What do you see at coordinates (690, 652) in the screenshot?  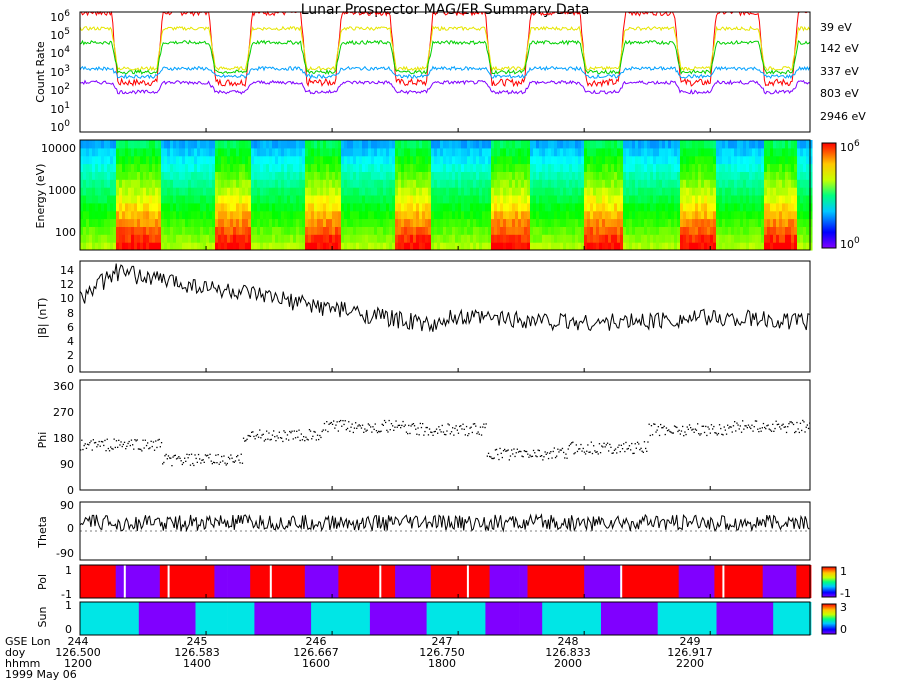 I see `doy-tick: 126.917` at bounding box center [690, 652].